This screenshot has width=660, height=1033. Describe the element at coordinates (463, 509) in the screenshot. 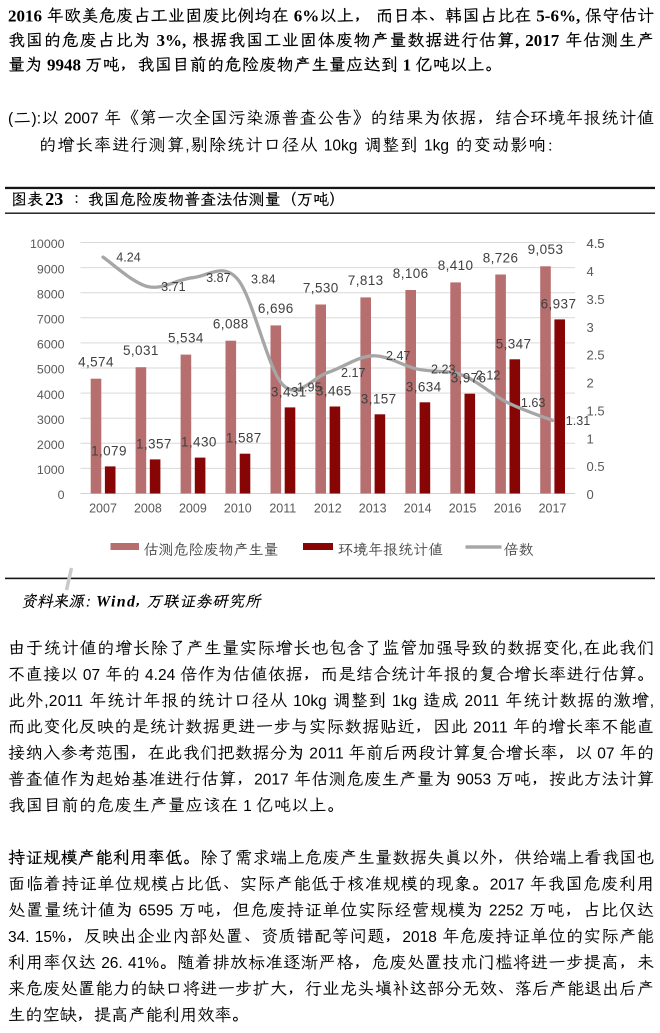

I see `svg-text: 2015` at that location.